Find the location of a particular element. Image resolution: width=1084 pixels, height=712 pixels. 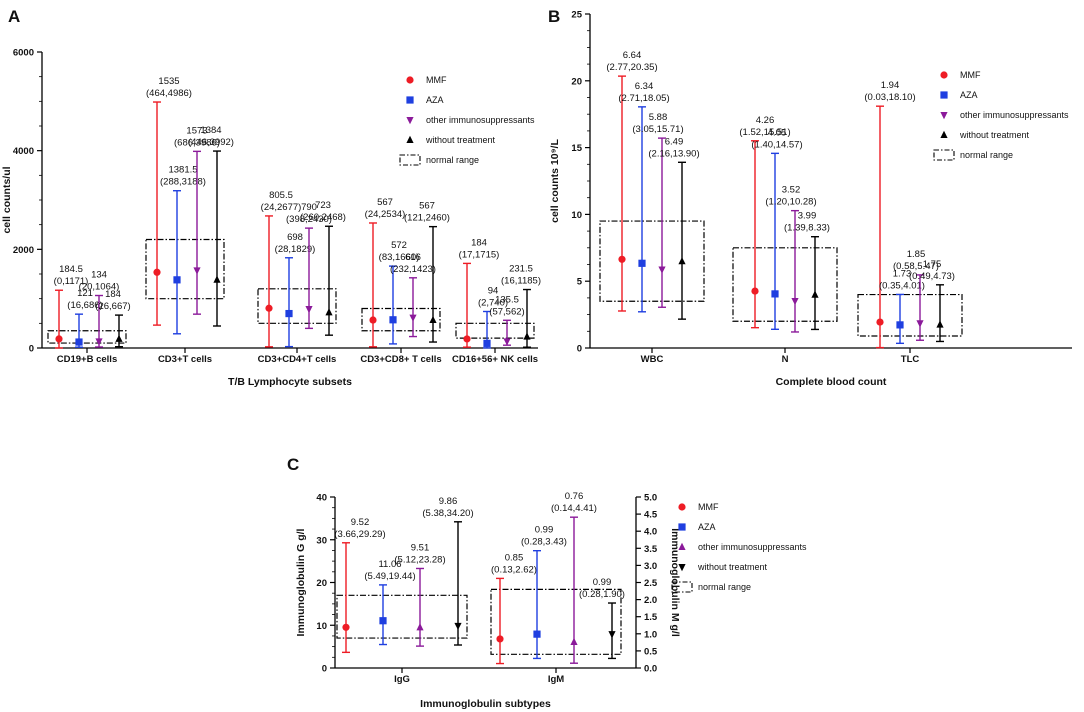

panel-a-aza-range-label: (288,3188) is located at coordinates (183, 182).